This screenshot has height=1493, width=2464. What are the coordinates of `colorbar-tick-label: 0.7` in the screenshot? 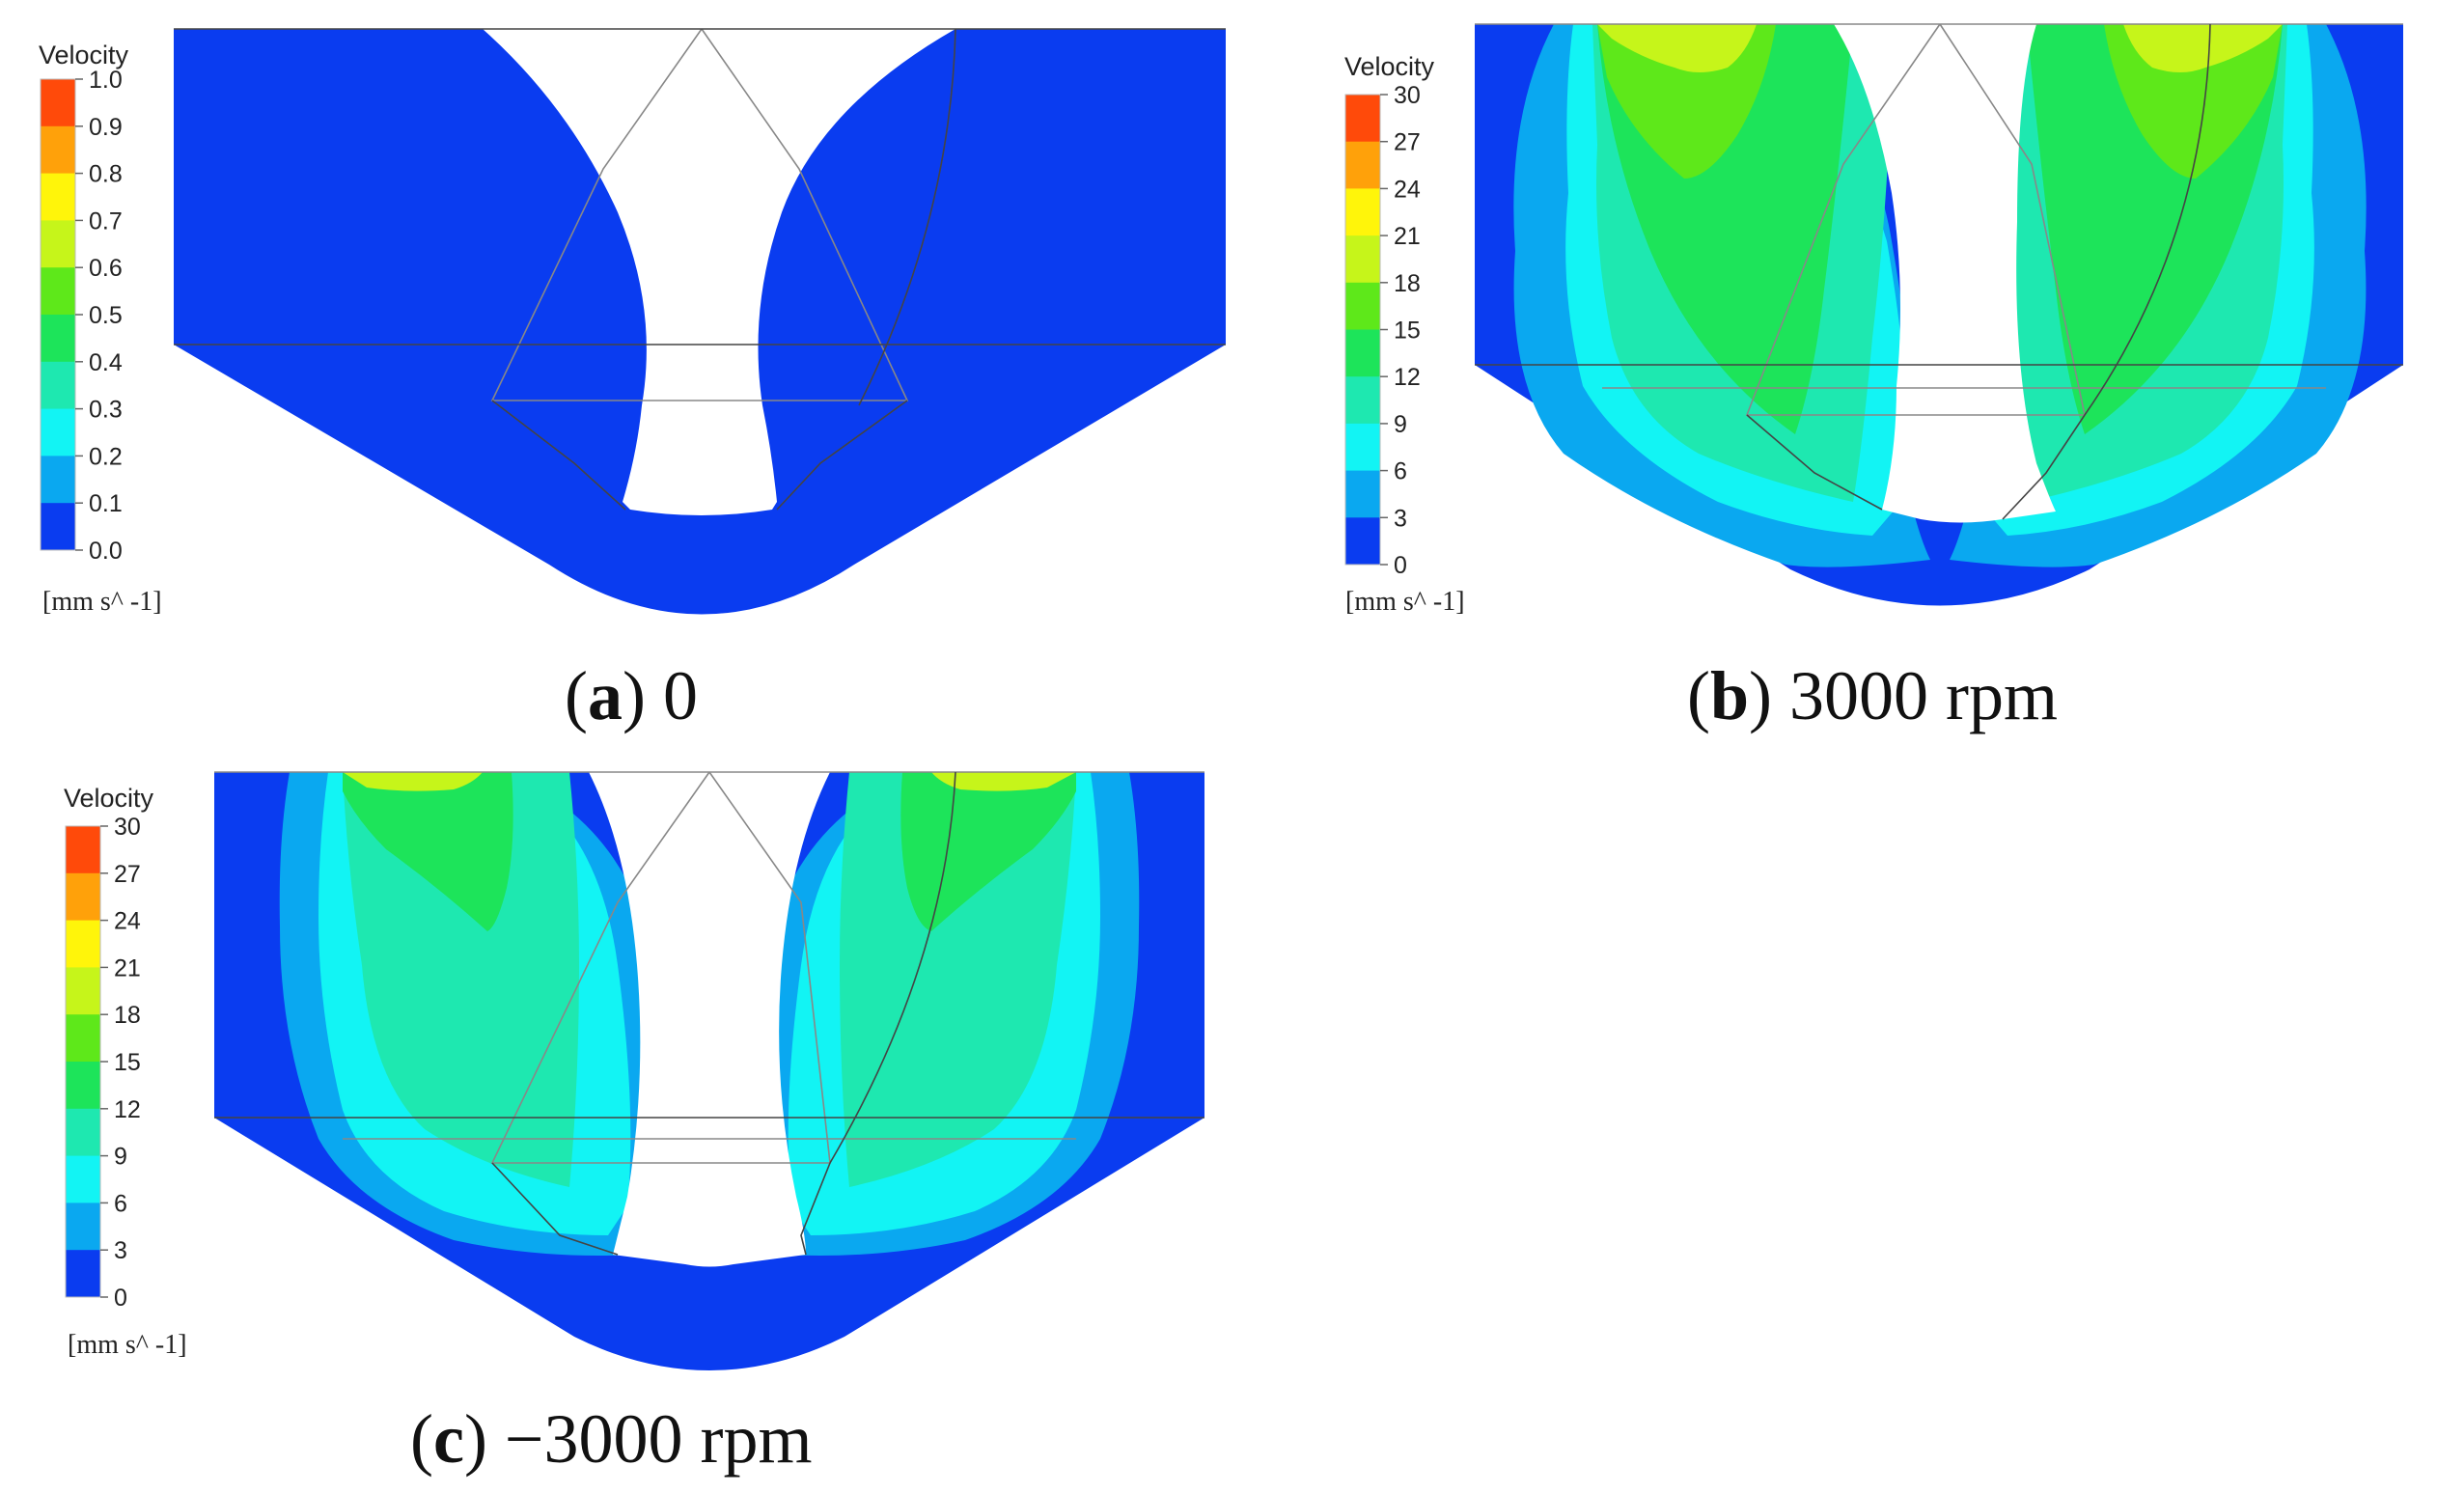 It's located at (106, 221).